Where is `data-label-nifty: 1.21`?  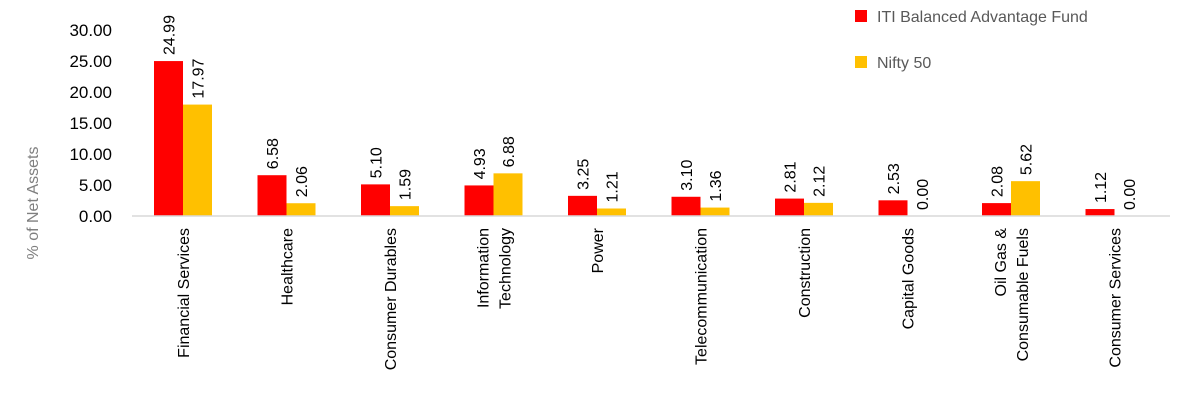
data-label-nifty: 1.21 is located at coordinates (613, 186).